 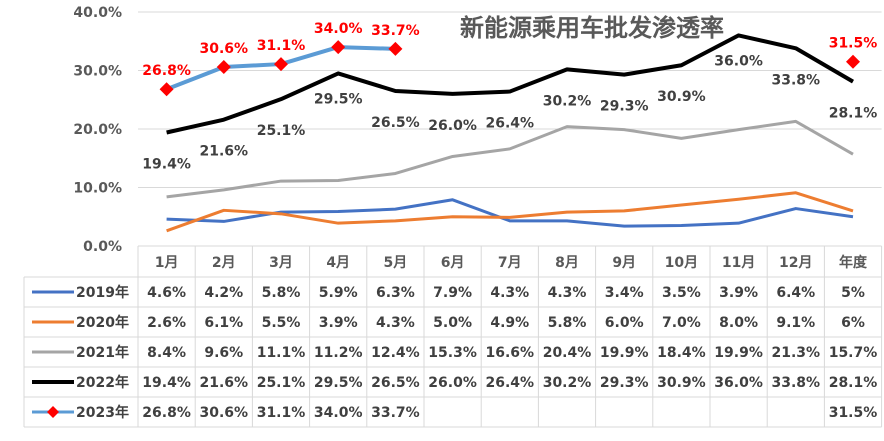 What do you see at coordinates (166, 71) in the screenshot?
I see `data-label-2023: 26.8%` at bounding box center [166, 71].